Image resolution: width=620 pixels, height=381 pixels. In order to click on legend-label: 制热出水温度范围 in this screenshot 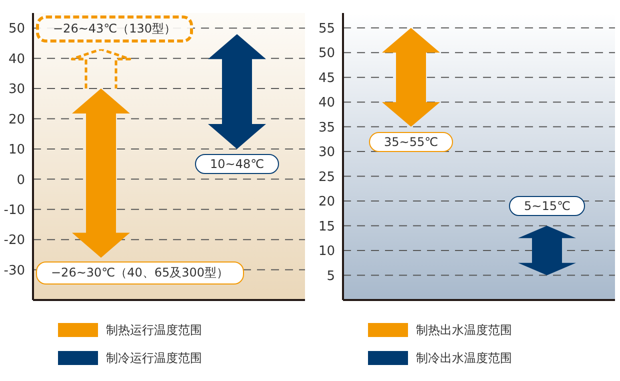, I will do `click(464, 330)`.